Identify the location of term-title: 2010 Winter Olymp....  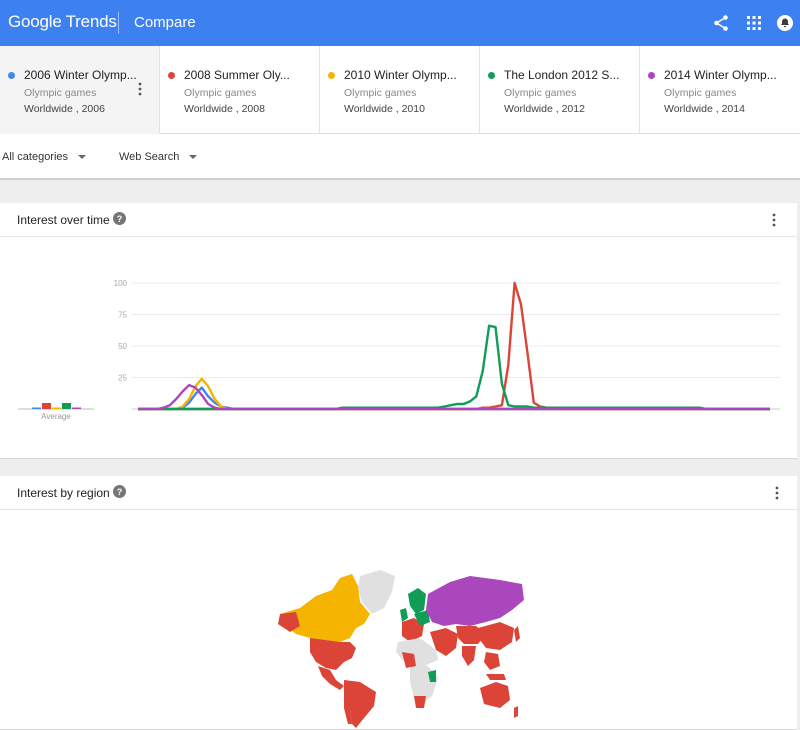
(400, 75).